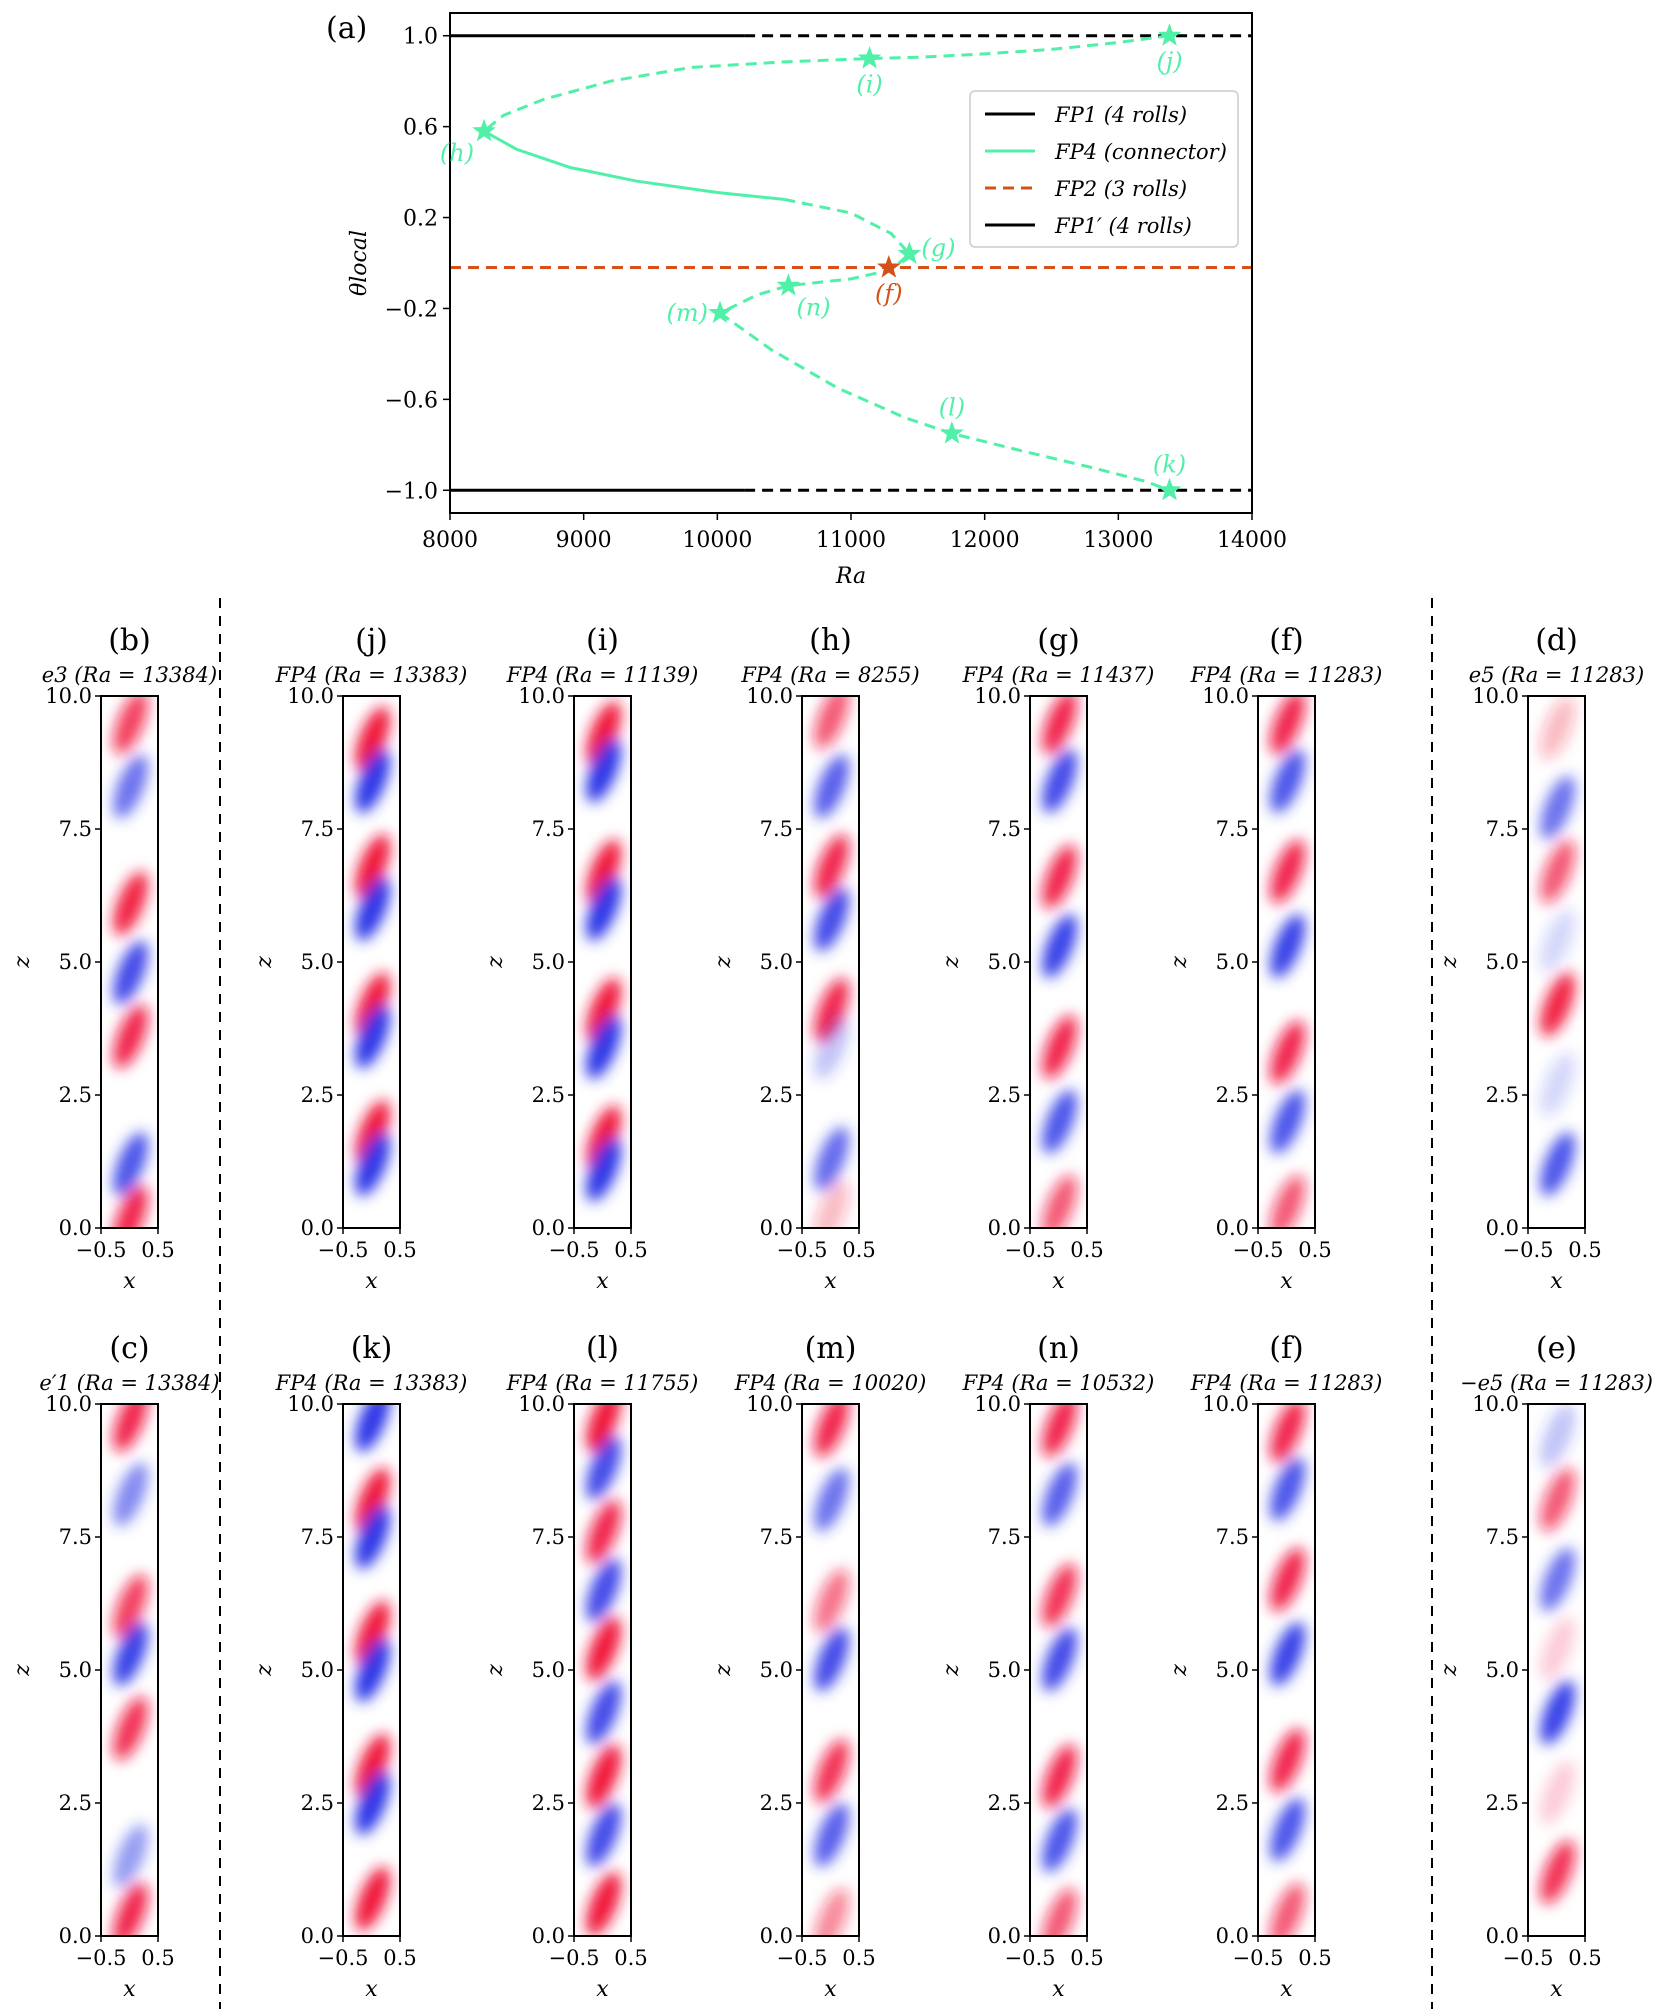 The image size is (1661, 2009). I want to click on panel-title: FP4 (Ra = 13383), so click(371, 1383).